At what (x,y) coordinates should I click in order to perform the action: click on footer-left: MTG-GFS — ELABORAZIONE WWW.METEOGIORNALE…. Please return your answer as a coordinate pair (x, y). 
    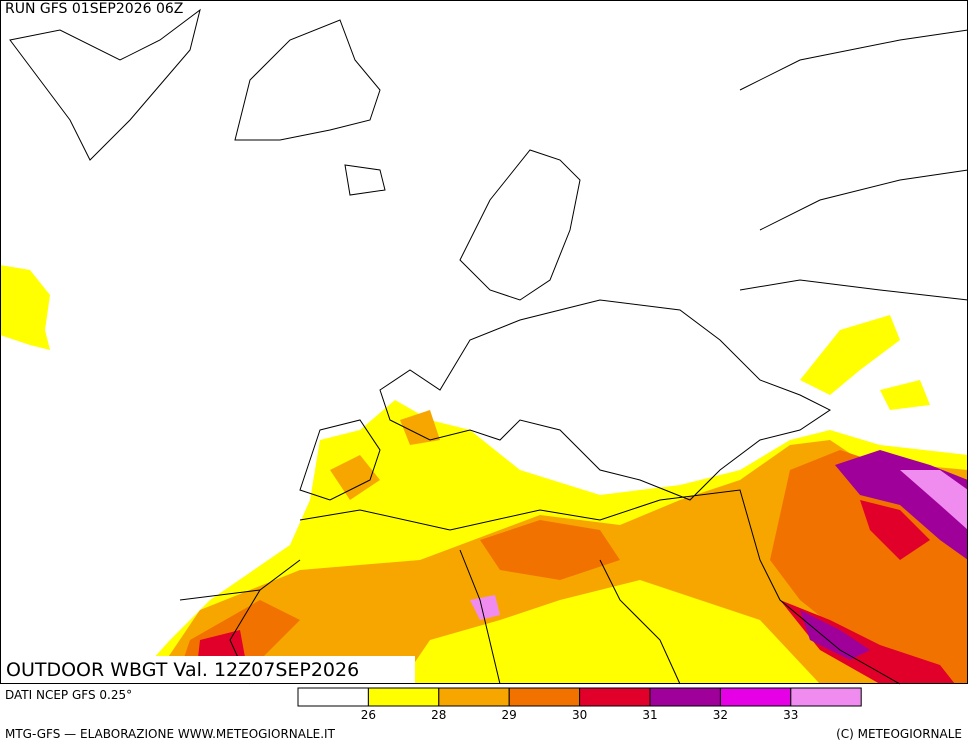
    Looking at the image, I should click on (170, 734).